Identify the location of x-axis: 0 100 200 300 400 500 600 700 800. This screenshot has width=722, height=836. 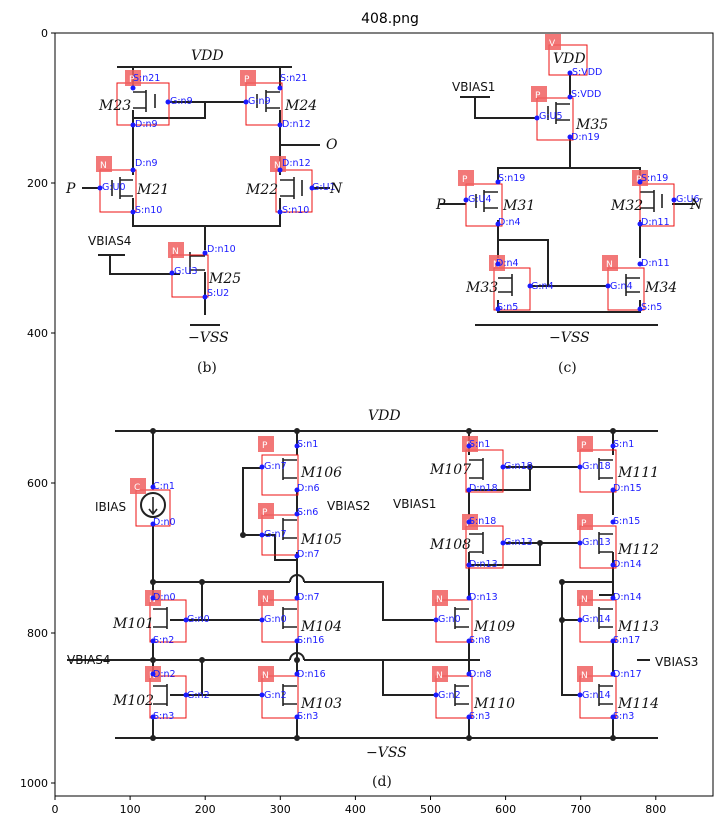
(359, 806).